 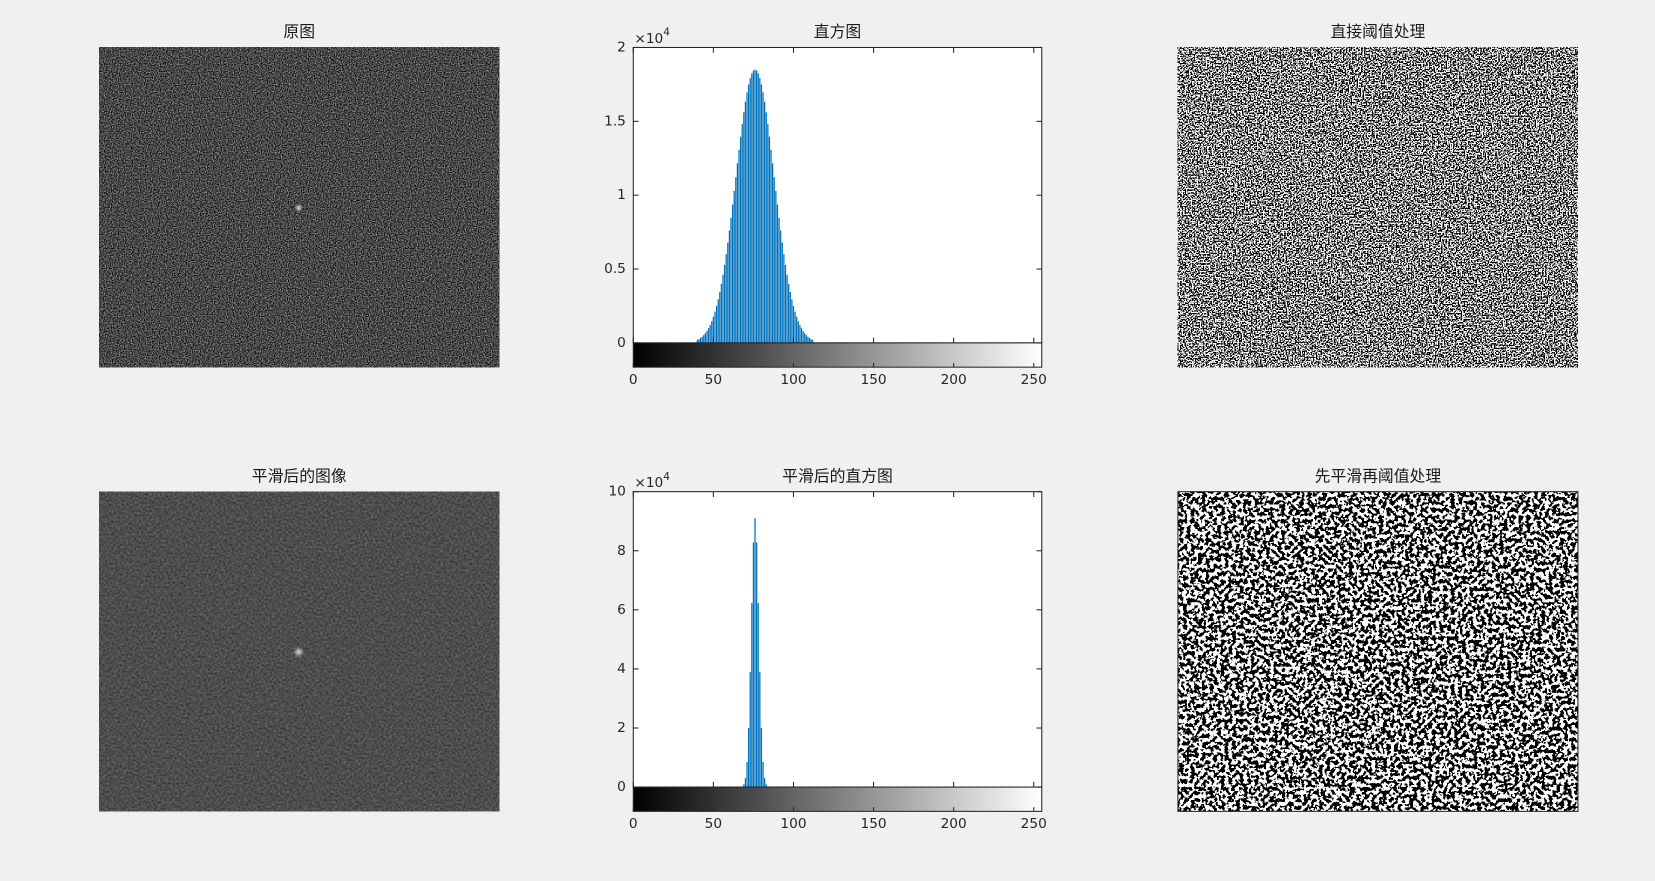 What do you see at coordinates (793, 824) in the screenshot?
I see `x-tick-label: 100` at bounding box center [793, 824].